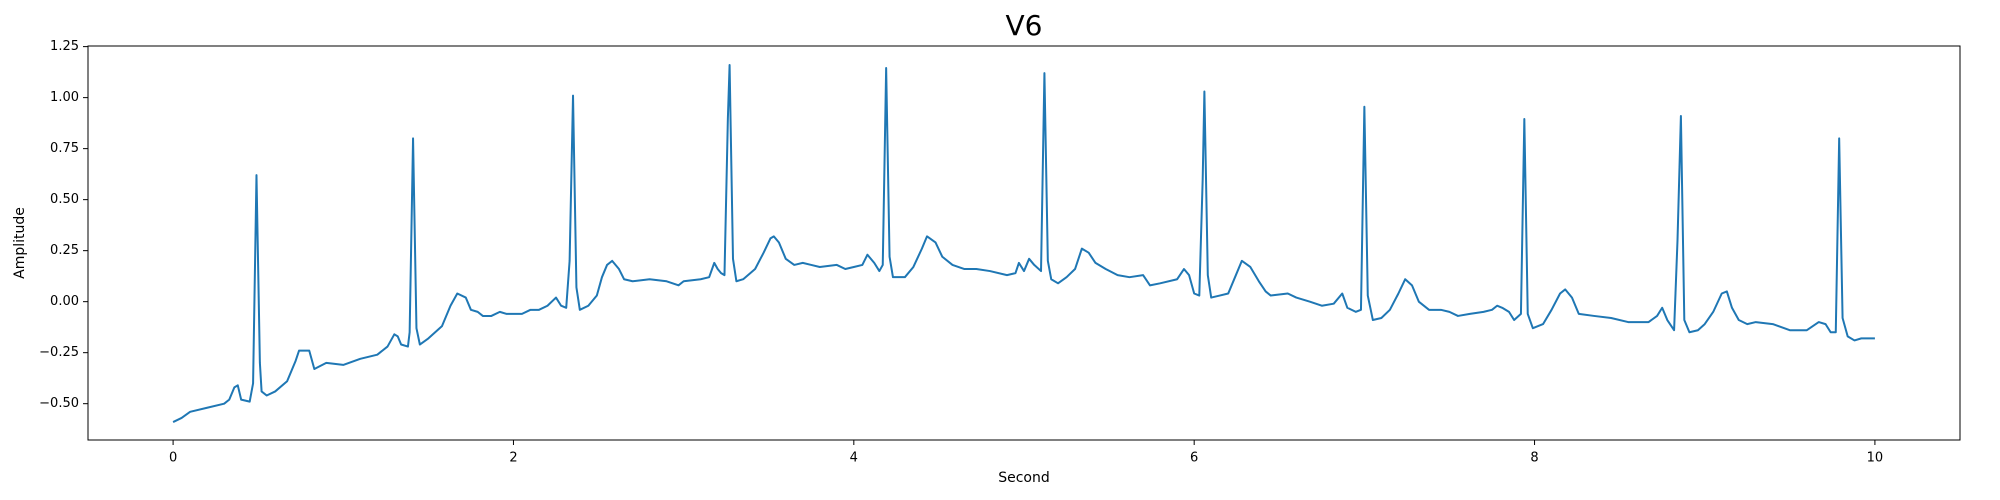  What do you see at coordinates (64, 148) in the screenshot?
I see `y-tick-label: 0.75` at bounding box center [64, 148].